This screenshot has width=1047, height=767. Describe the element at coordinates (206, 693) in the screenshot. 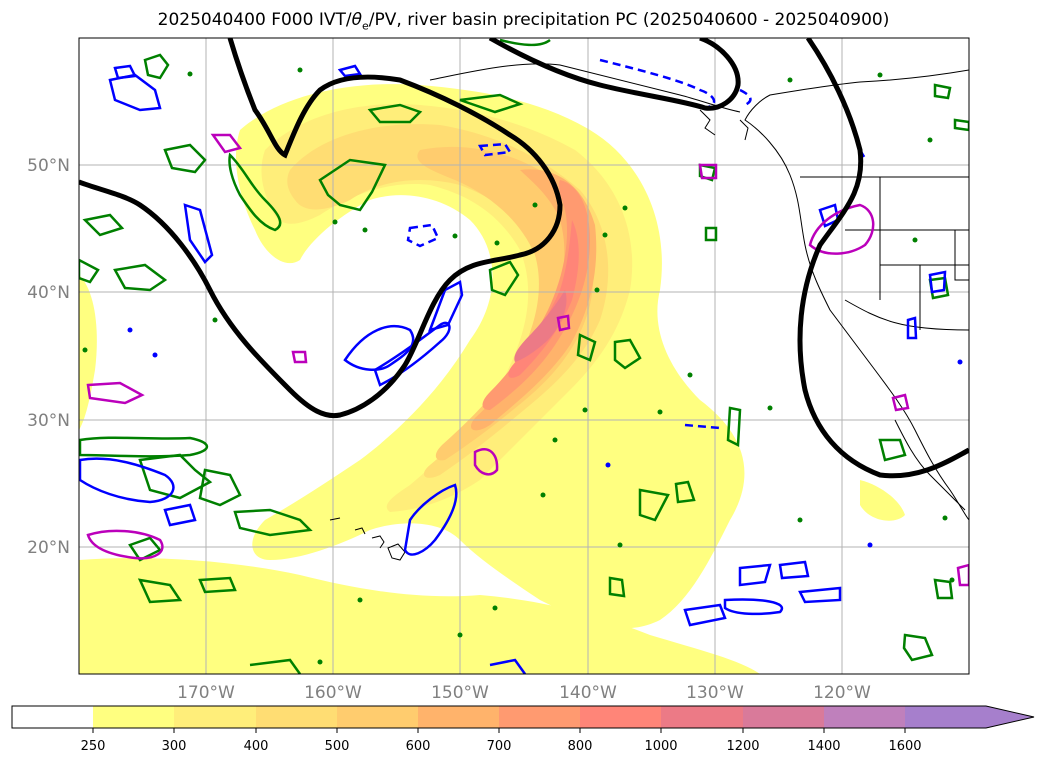

I see `lon-label-170w: 170°W` at that location.